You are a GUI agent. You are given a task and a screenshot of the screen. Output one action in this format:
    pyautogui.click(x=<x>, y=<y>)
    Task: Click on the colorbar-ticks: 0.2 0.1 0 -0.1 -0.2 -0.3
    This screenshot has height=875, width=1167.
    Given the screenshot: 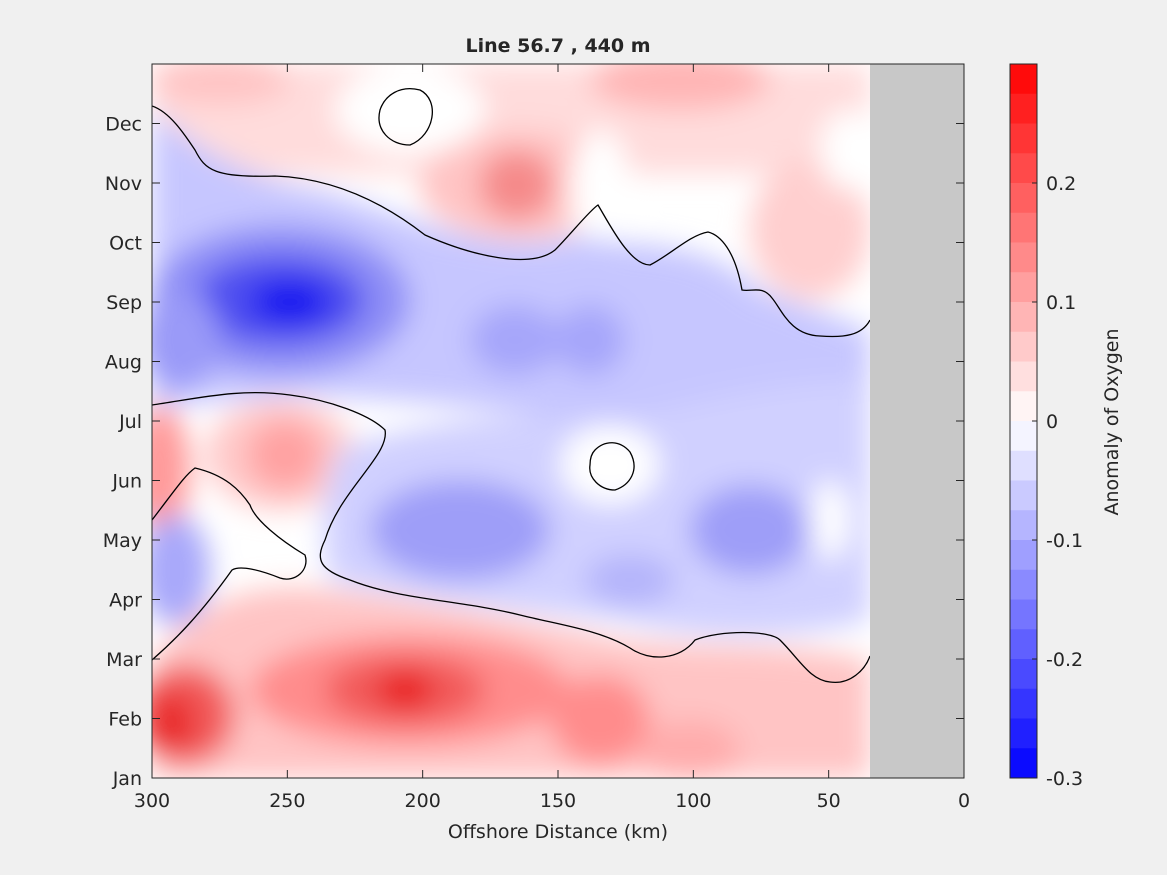 What is the action you would take?
    pyautogui.click(x=1057, y=481)
    